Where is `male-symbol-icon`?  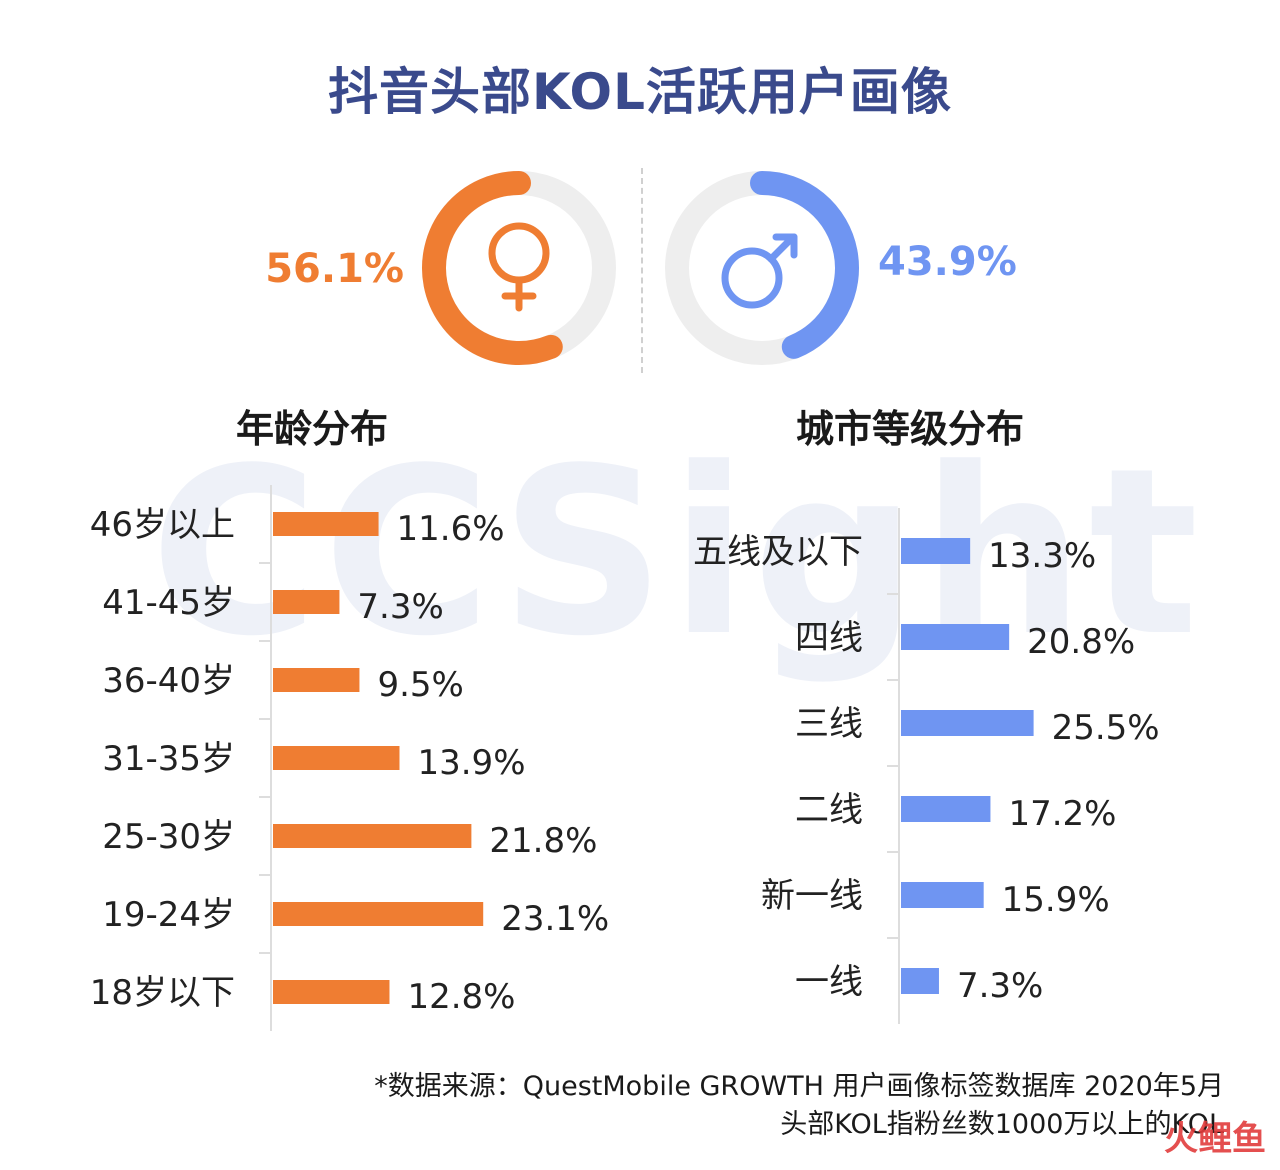
male-symbol-icon is located at coordinates (759, 271).